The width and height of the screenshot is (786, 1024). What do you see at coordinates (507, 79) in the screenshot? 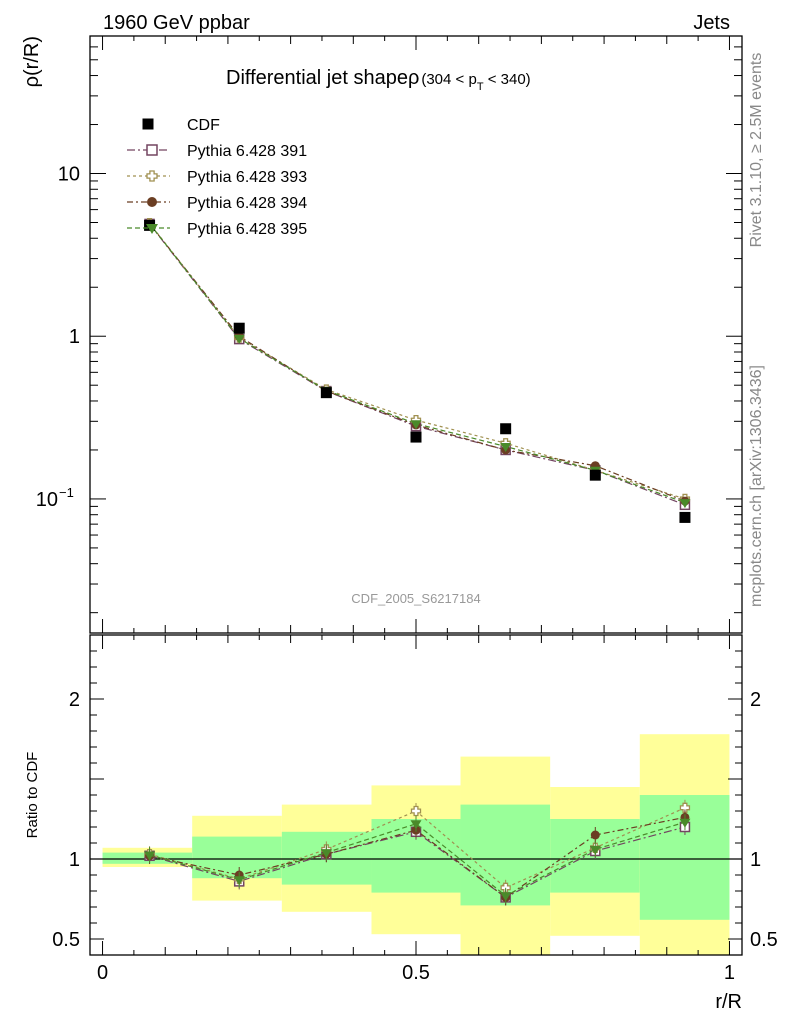
I see `chart-title-range-end: < 340)` at bounding box center [507, 79].